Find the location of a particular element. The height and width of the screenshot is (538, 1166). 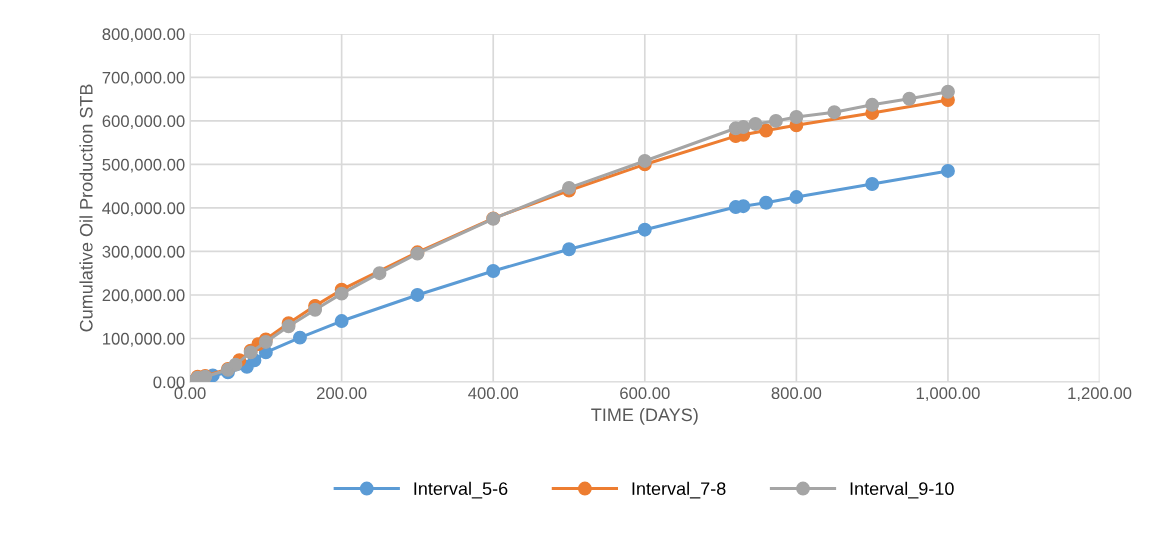

x-tick-label: 400.00 is located at coordinates (493, 393).